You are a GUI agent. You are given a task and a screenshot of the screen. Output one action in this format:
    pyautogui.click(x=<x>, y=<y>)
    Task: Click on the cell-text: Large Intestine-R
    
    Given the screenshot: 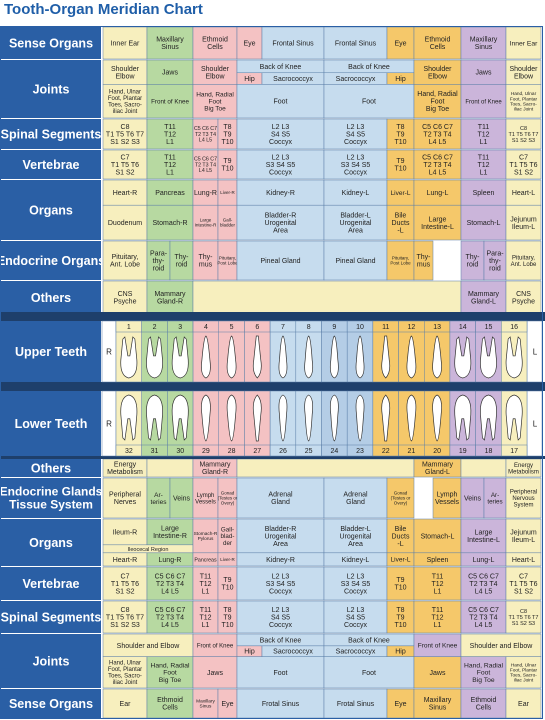 What is the action you would take?
    pyautogui.click(x=170, y=533)
    